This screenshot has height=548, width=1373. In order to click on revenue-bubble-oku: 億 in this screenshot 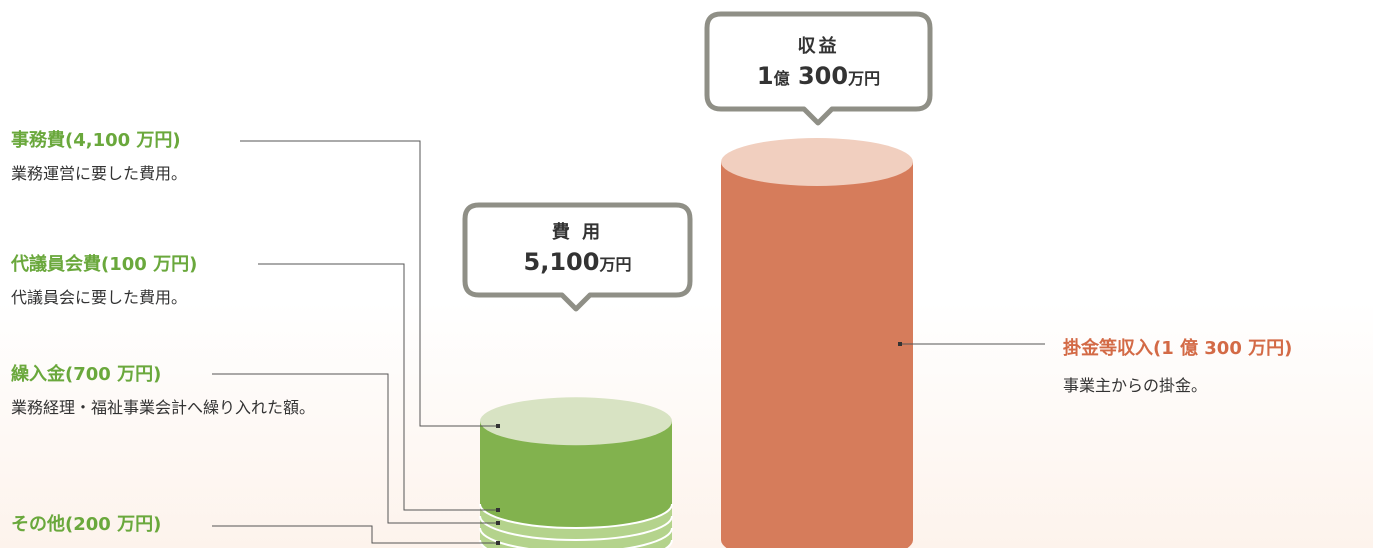, I will do `click(781, 78)`.